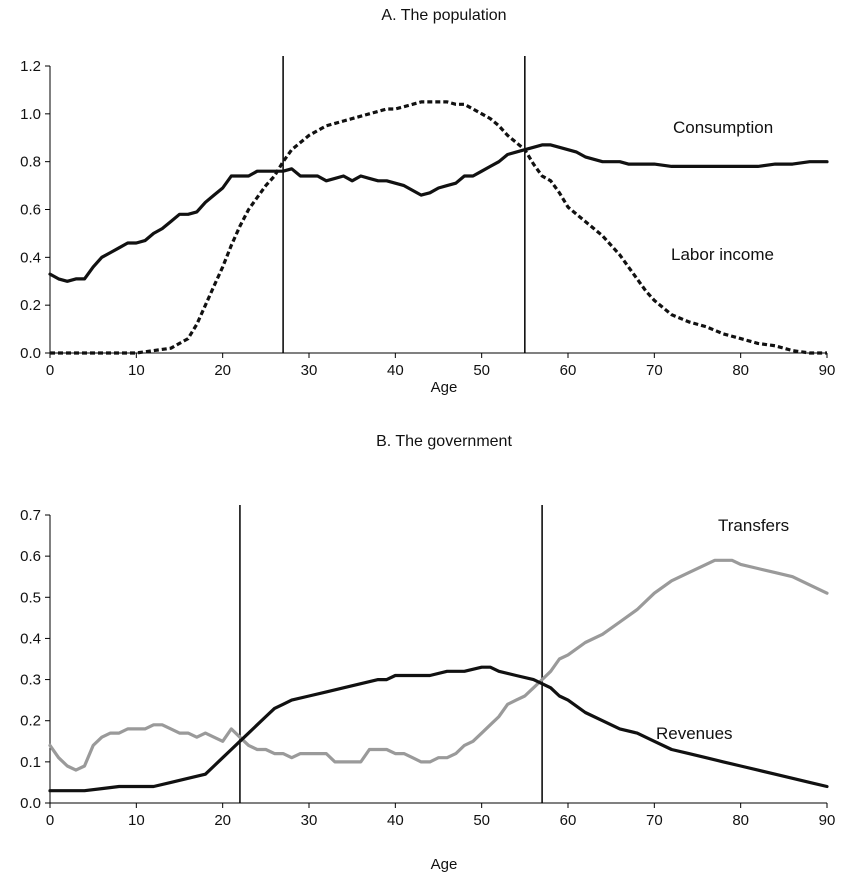 This screenshot has height=880, width=843. Describe the element at coordinates (481, 820) in the screenshot. I see `panel-b-x-tick-label: 50` at that location.